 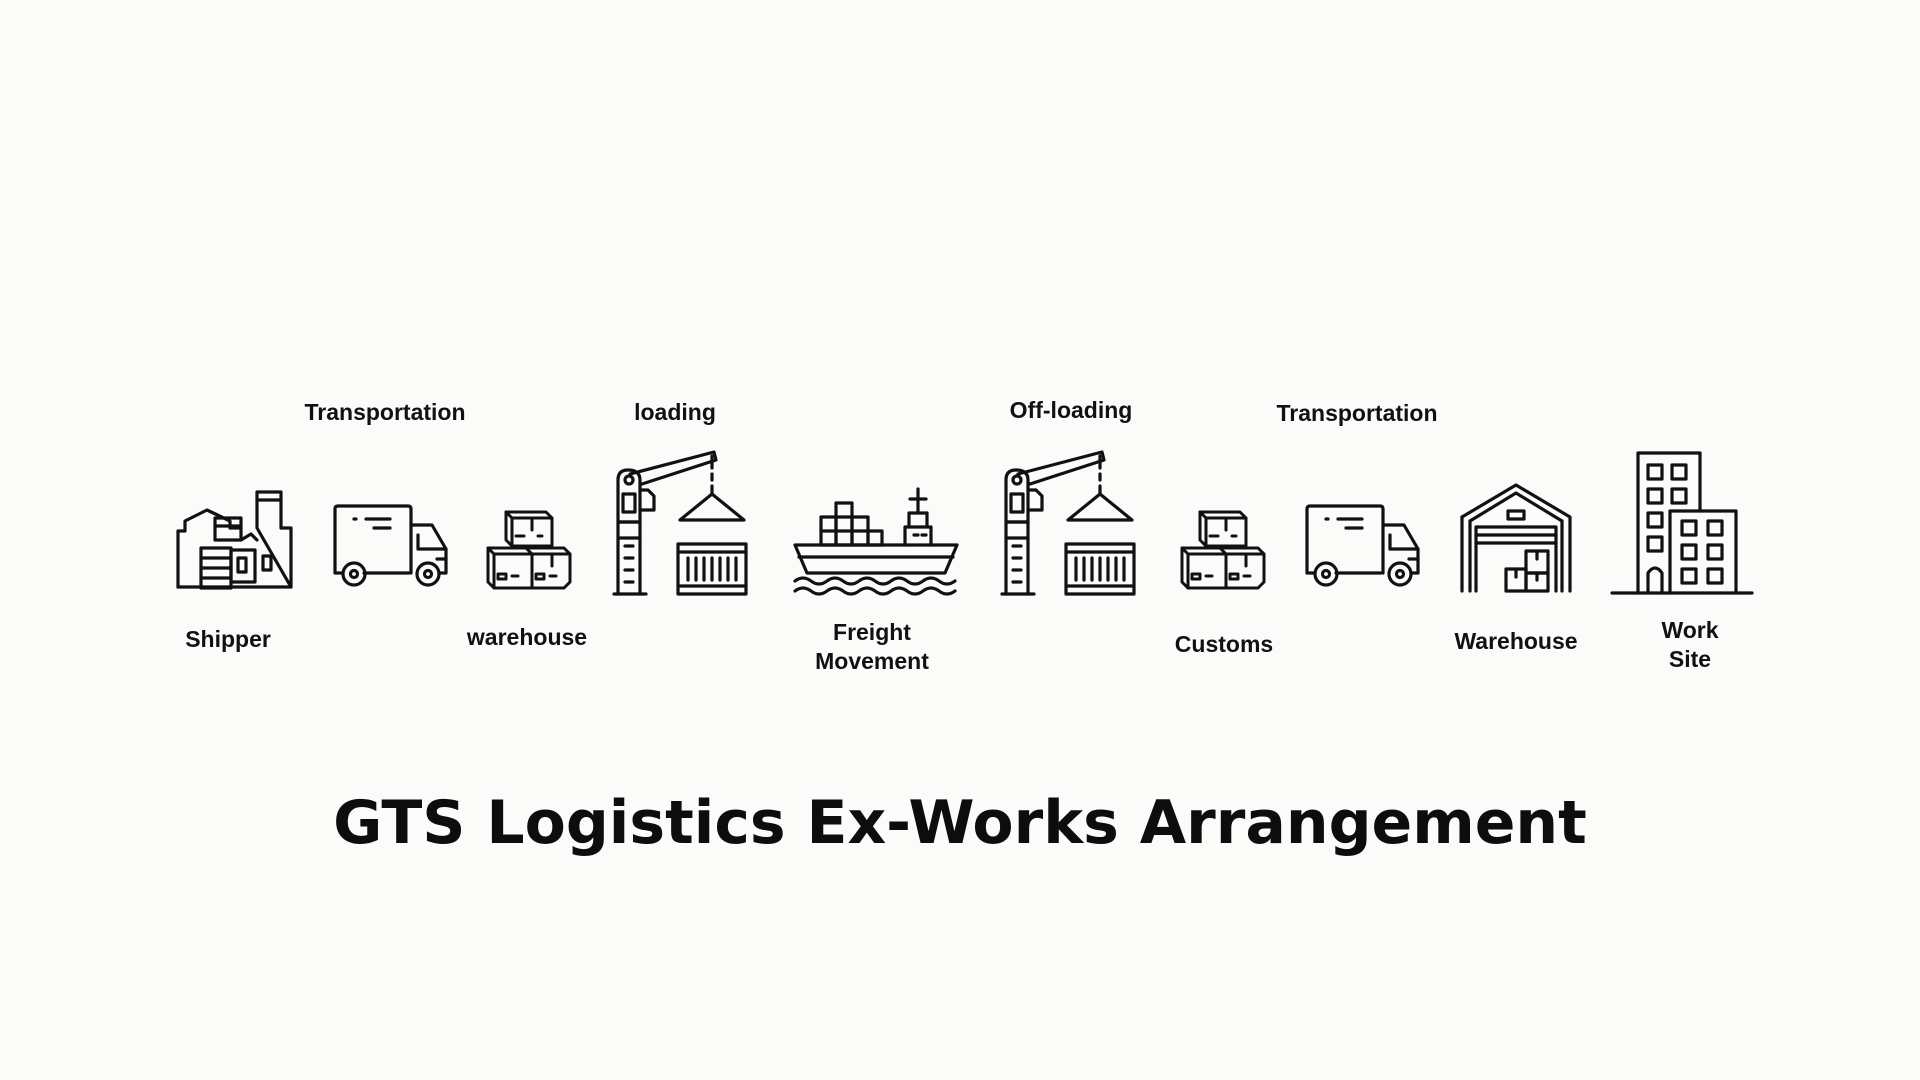 I want to click on label-off-loading: Off-loading, so click(x=1071, y=410).